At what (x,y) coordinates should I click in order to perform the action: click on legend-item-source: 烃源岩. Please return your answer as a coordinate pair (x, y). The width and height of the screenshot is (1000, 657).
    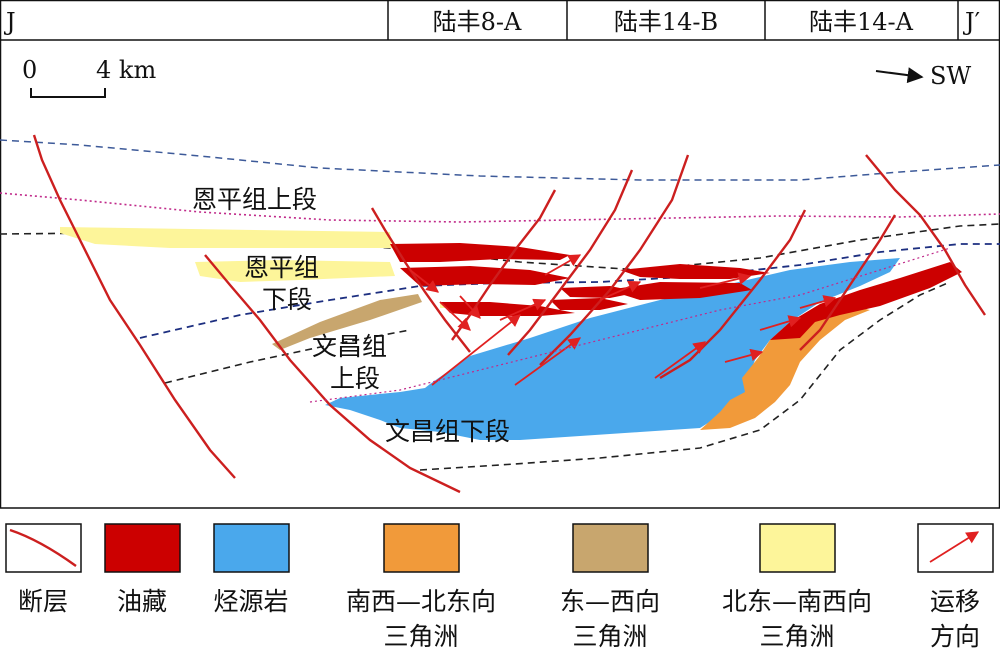
    Looking at the image, I should click on (251, 569).